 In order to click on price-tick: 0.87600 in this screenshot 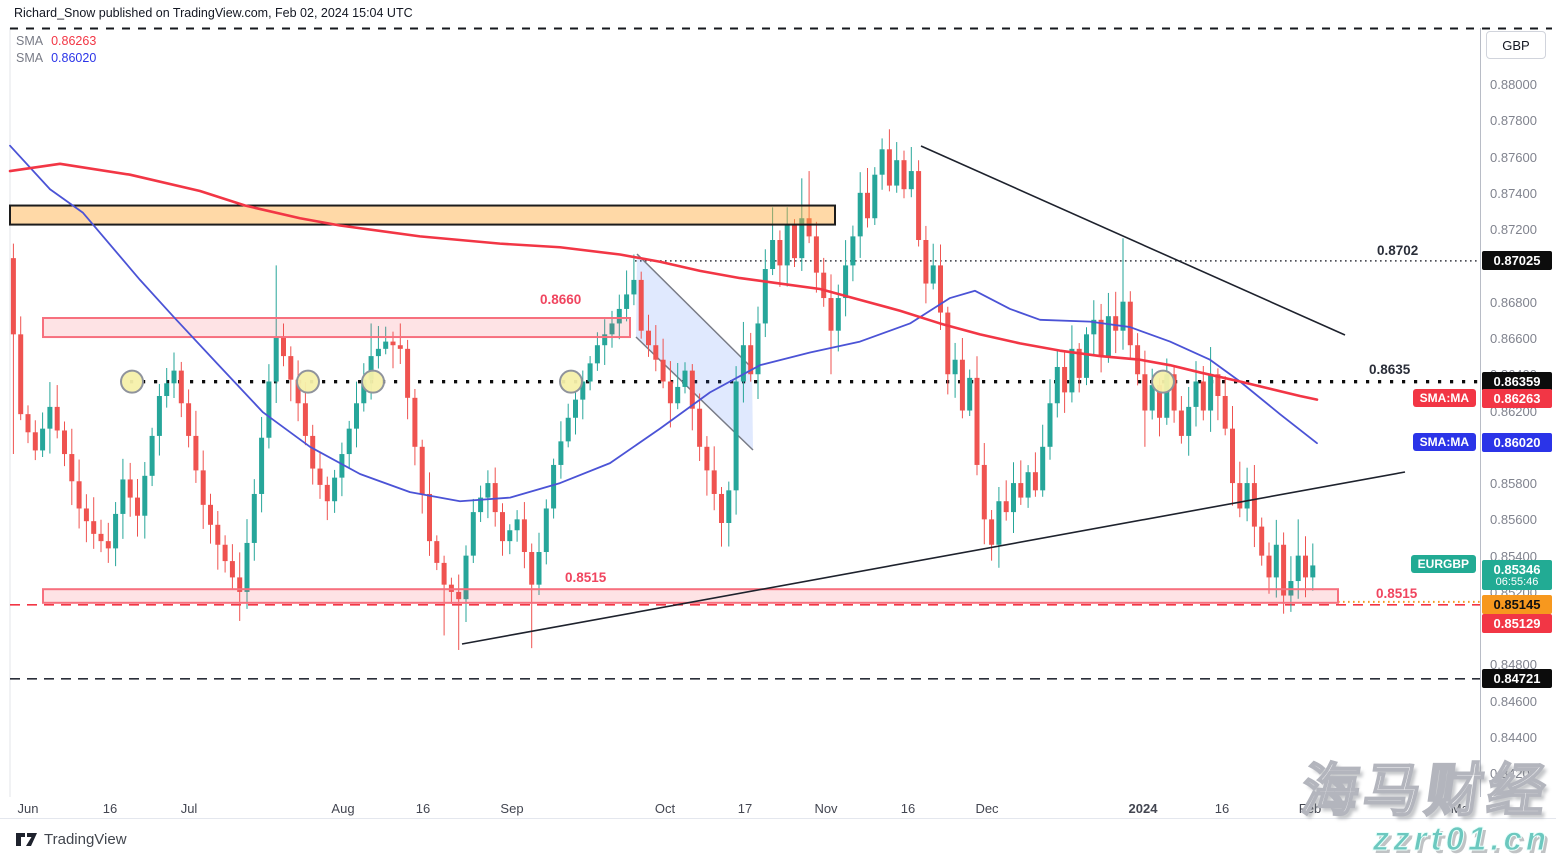, I will do `click(1513, 157)`.